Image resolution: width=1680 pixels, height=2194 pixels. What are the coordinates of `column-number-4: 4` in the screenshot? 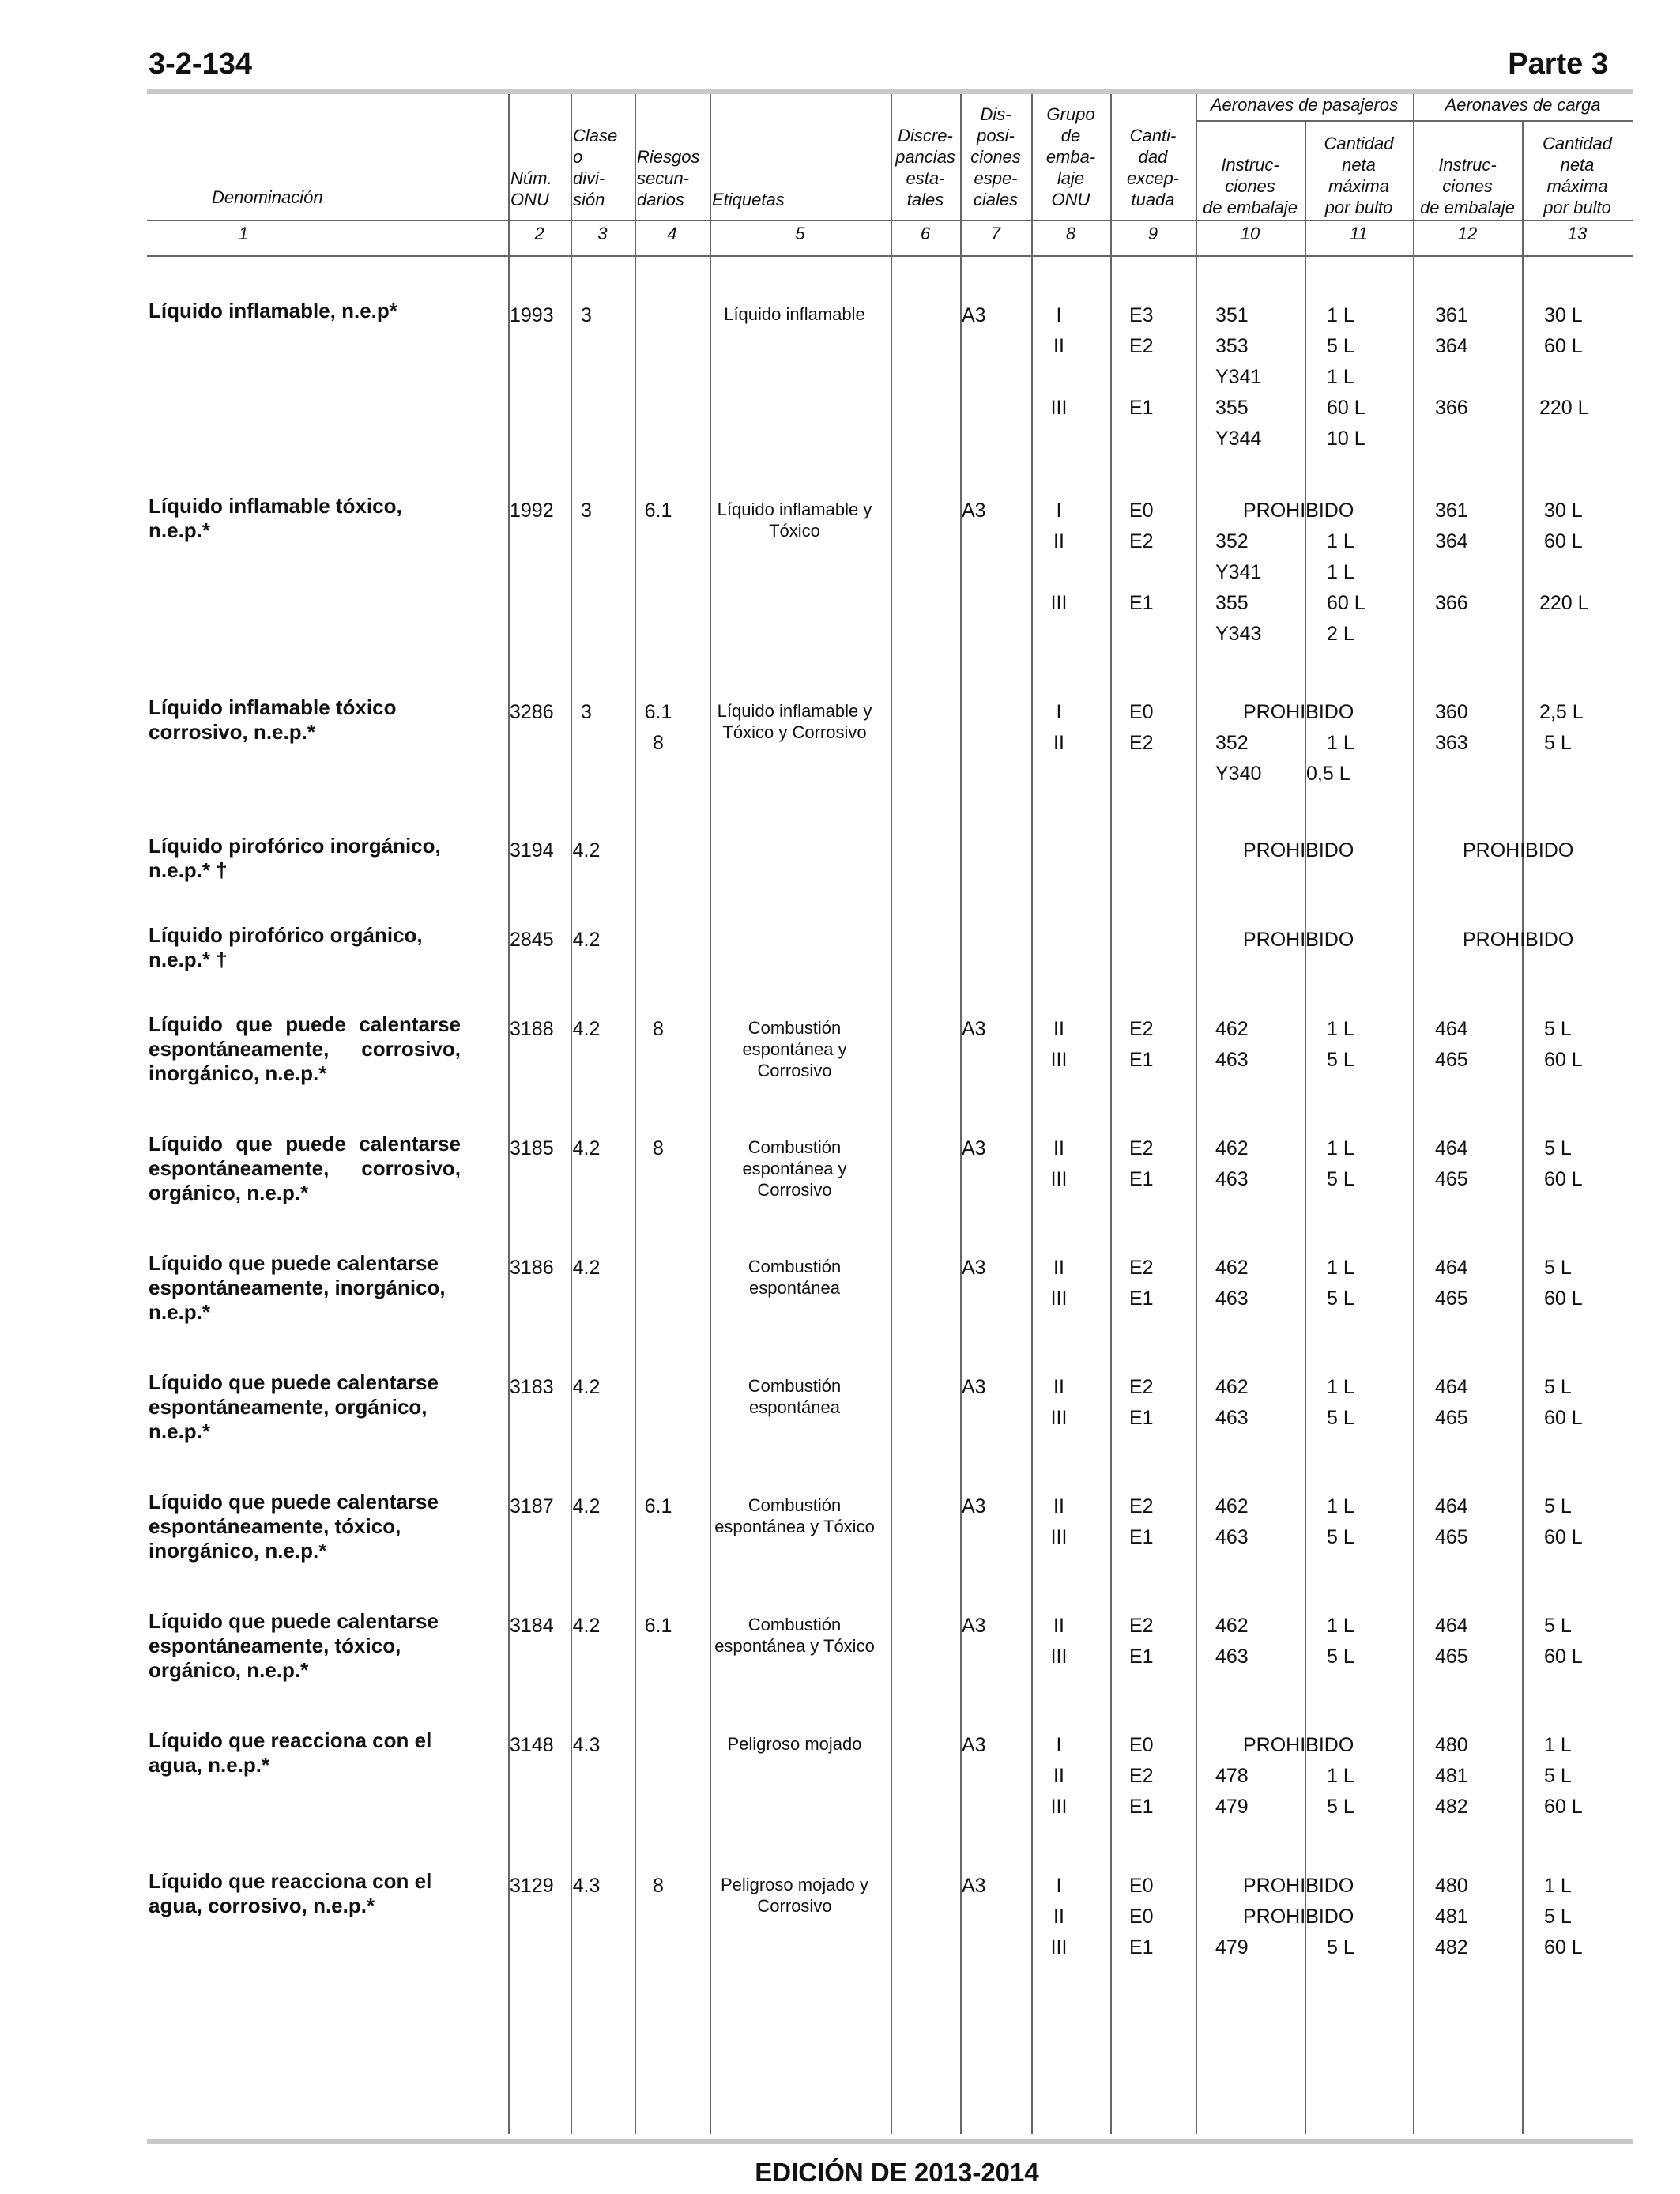 It's located at (672, 233).